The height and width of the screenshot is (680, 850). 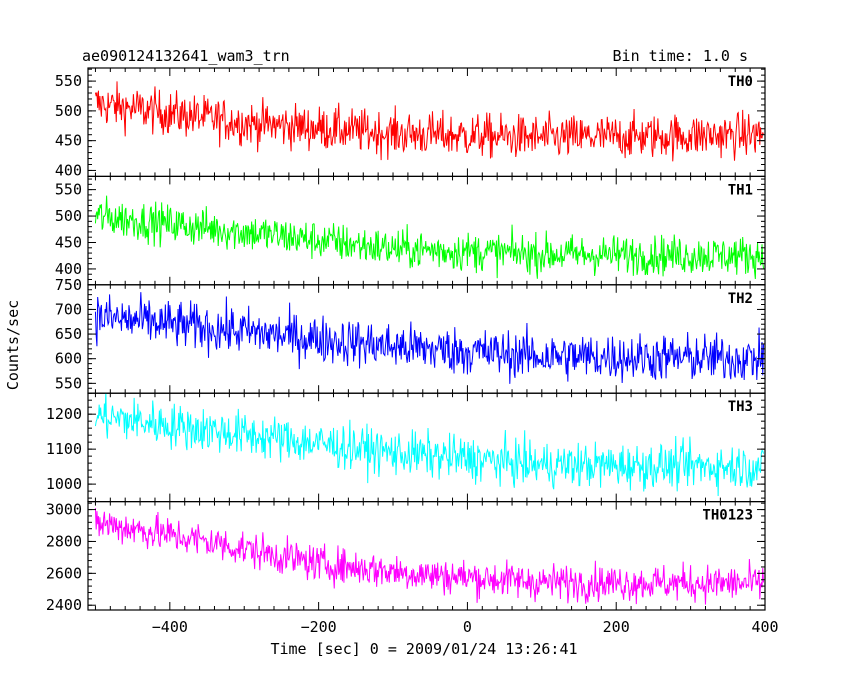 What do you see at coordinates (186, 56) in the screenshot?
I see `chart-title: ae090124132641_wam3_trn` at bounding box center [186, 56].